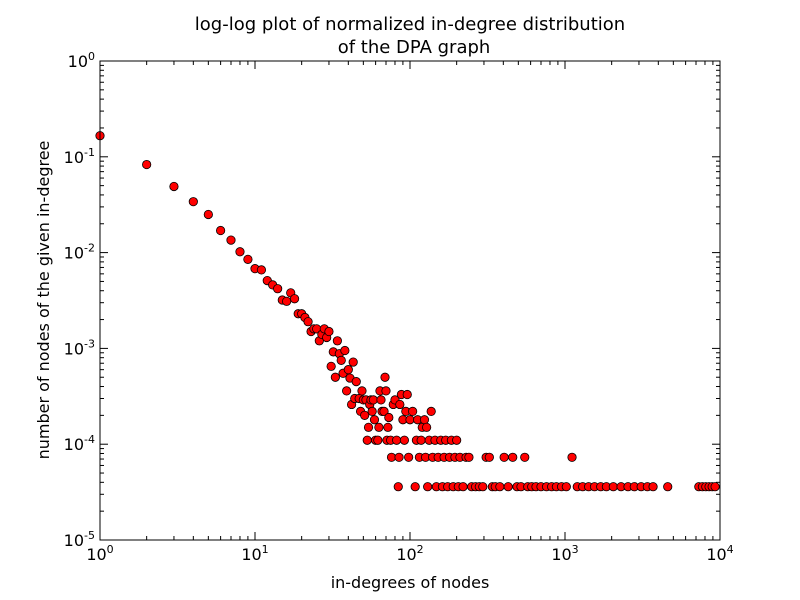 This screenshot has width=800, height=600. Describe the element at coordinates (414, 47) in the screenshot. I see `chart-title-line-2: of the DPA graph` at that location.